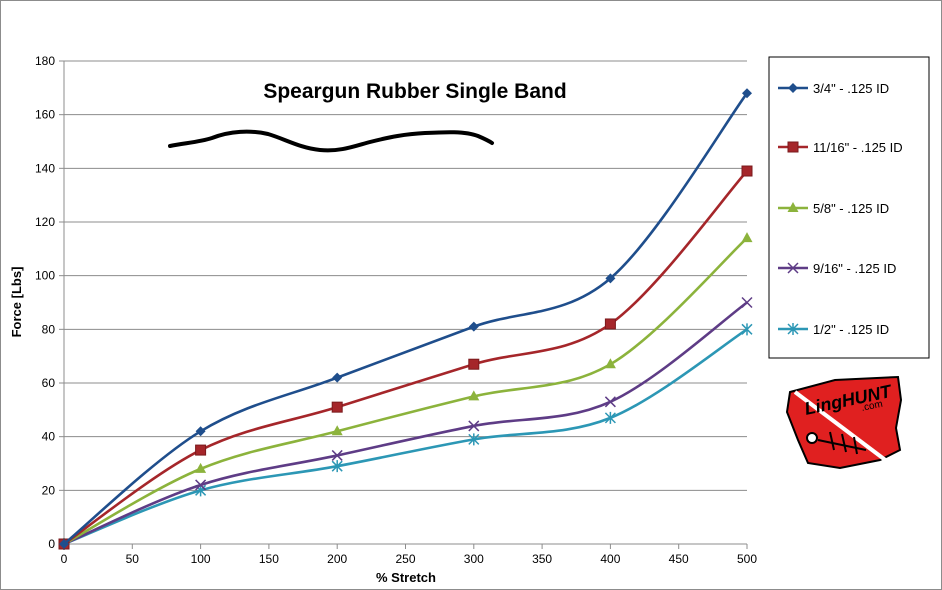  Describe the element at coordinates (871, 406) in the screenshot. I see `logo-sub-text: .com` at that location.